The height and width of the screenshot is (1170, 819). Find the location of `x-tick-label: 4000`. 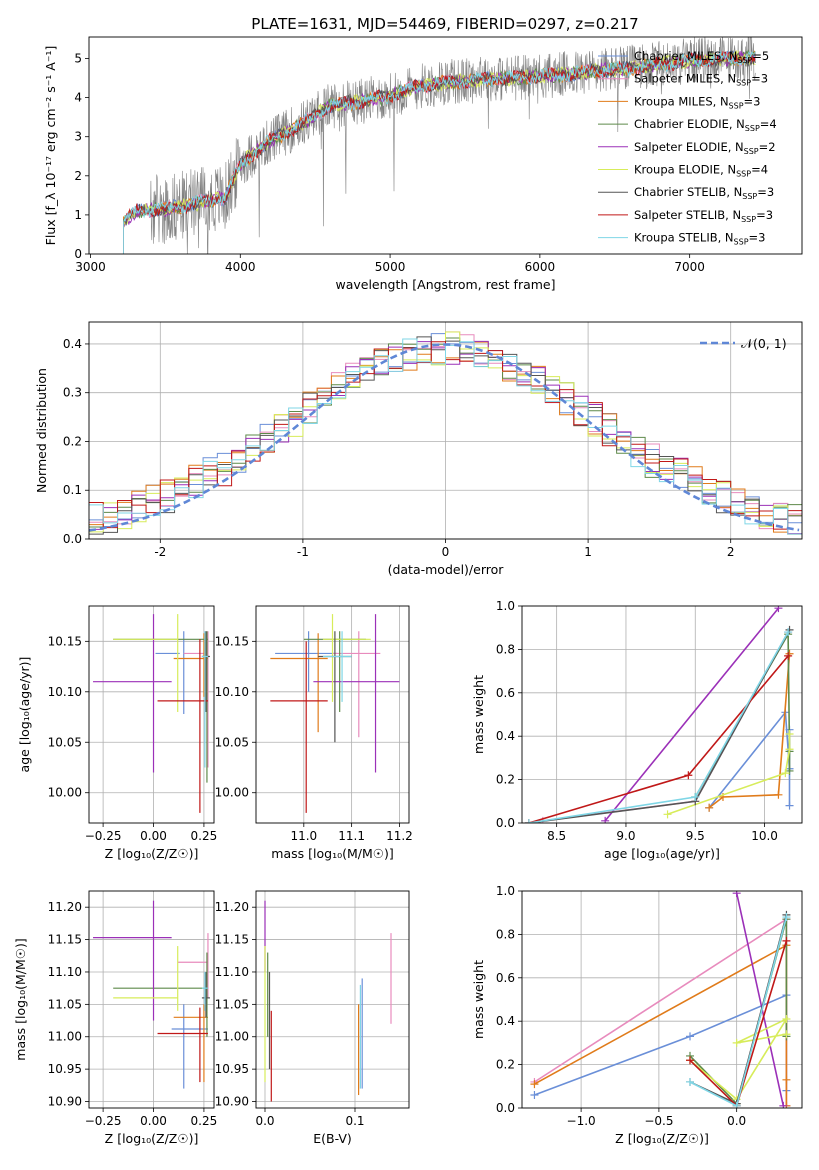

x-tick-label: 4000 is located at coordinates (240, 267).